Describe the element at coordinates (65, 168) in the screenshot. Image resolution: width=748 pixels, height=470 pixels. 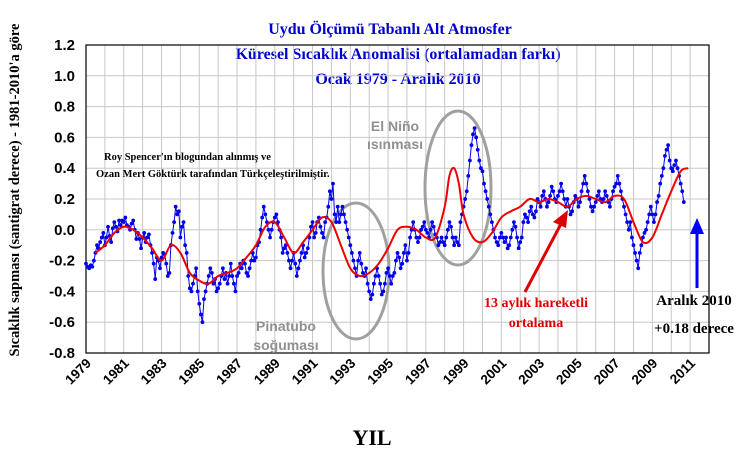
I see `y-tick-label: 0.4` at that location.